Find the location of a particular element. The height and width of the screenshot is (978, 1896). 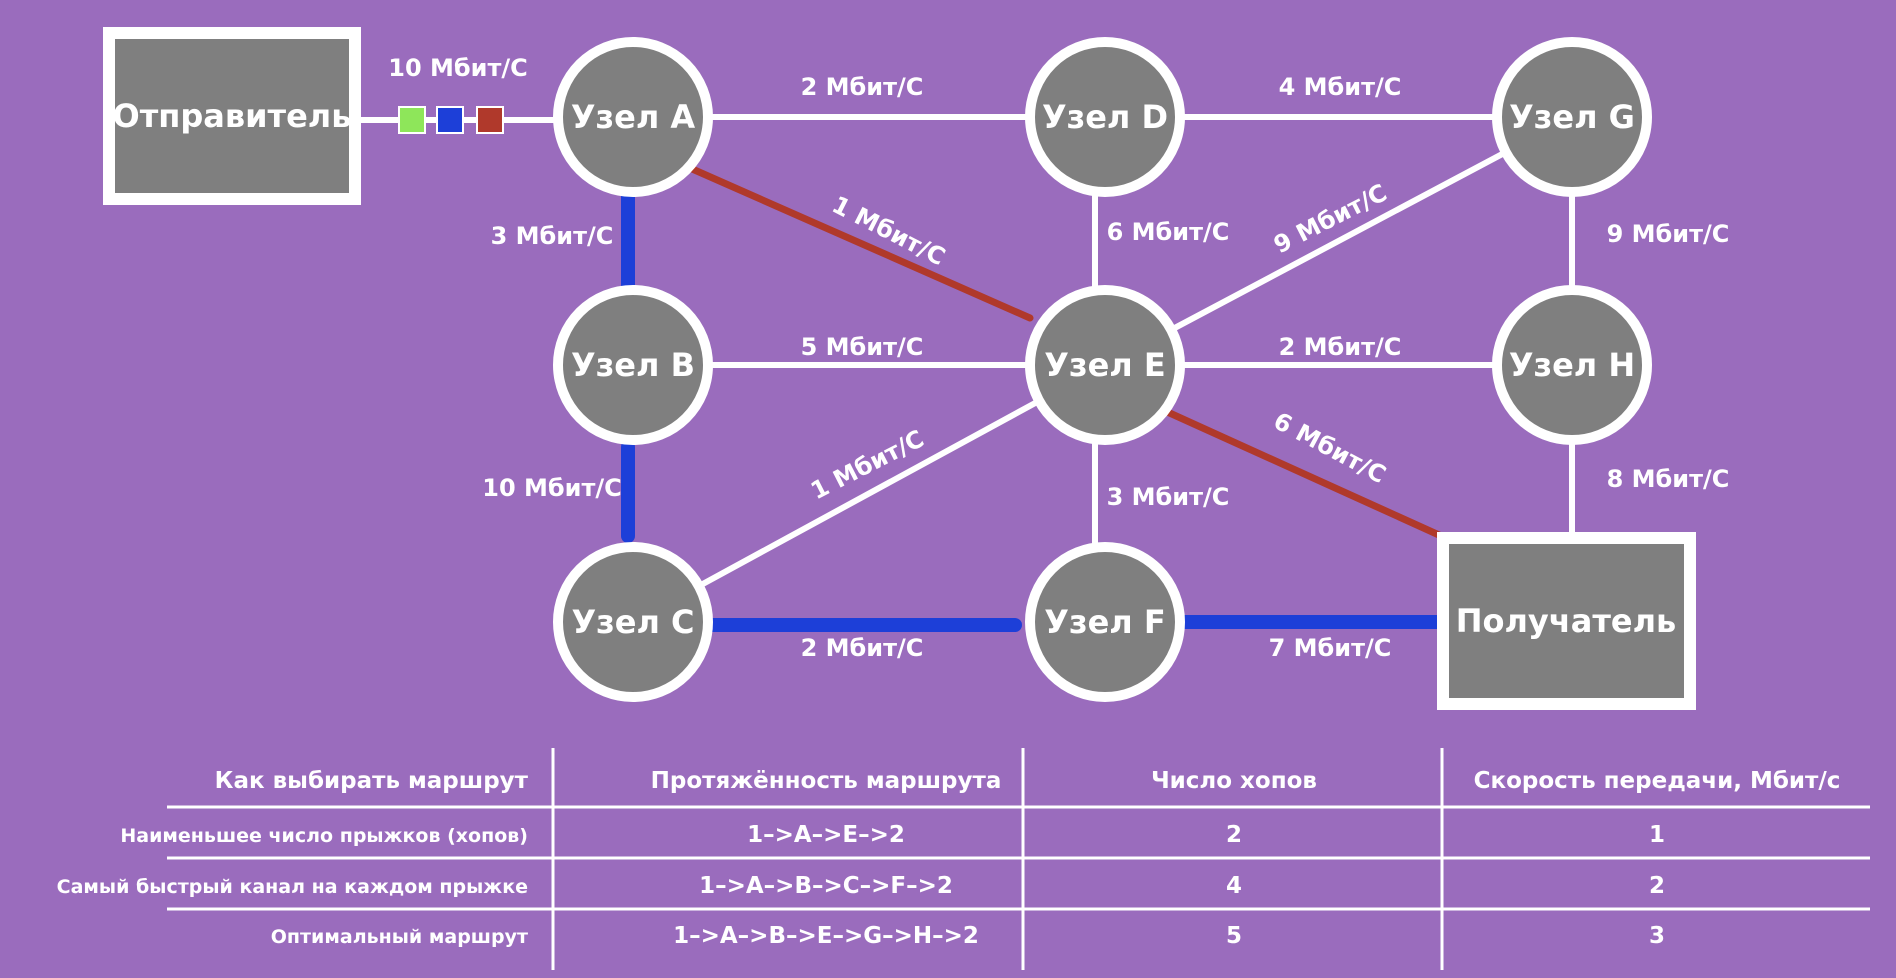

node-label-e: Узел E is located at coordinates (1104, 365).